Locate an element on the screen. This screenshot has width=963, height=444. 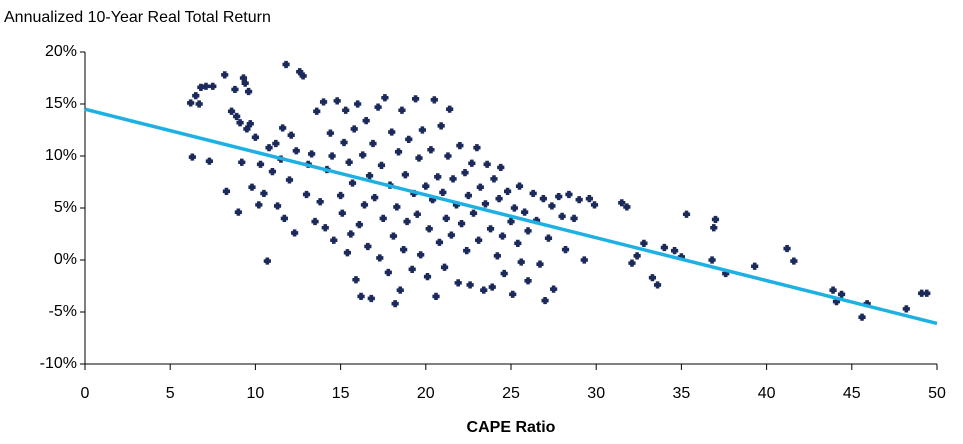
x-tick-label: 20 is located at coordinates (426, 393).